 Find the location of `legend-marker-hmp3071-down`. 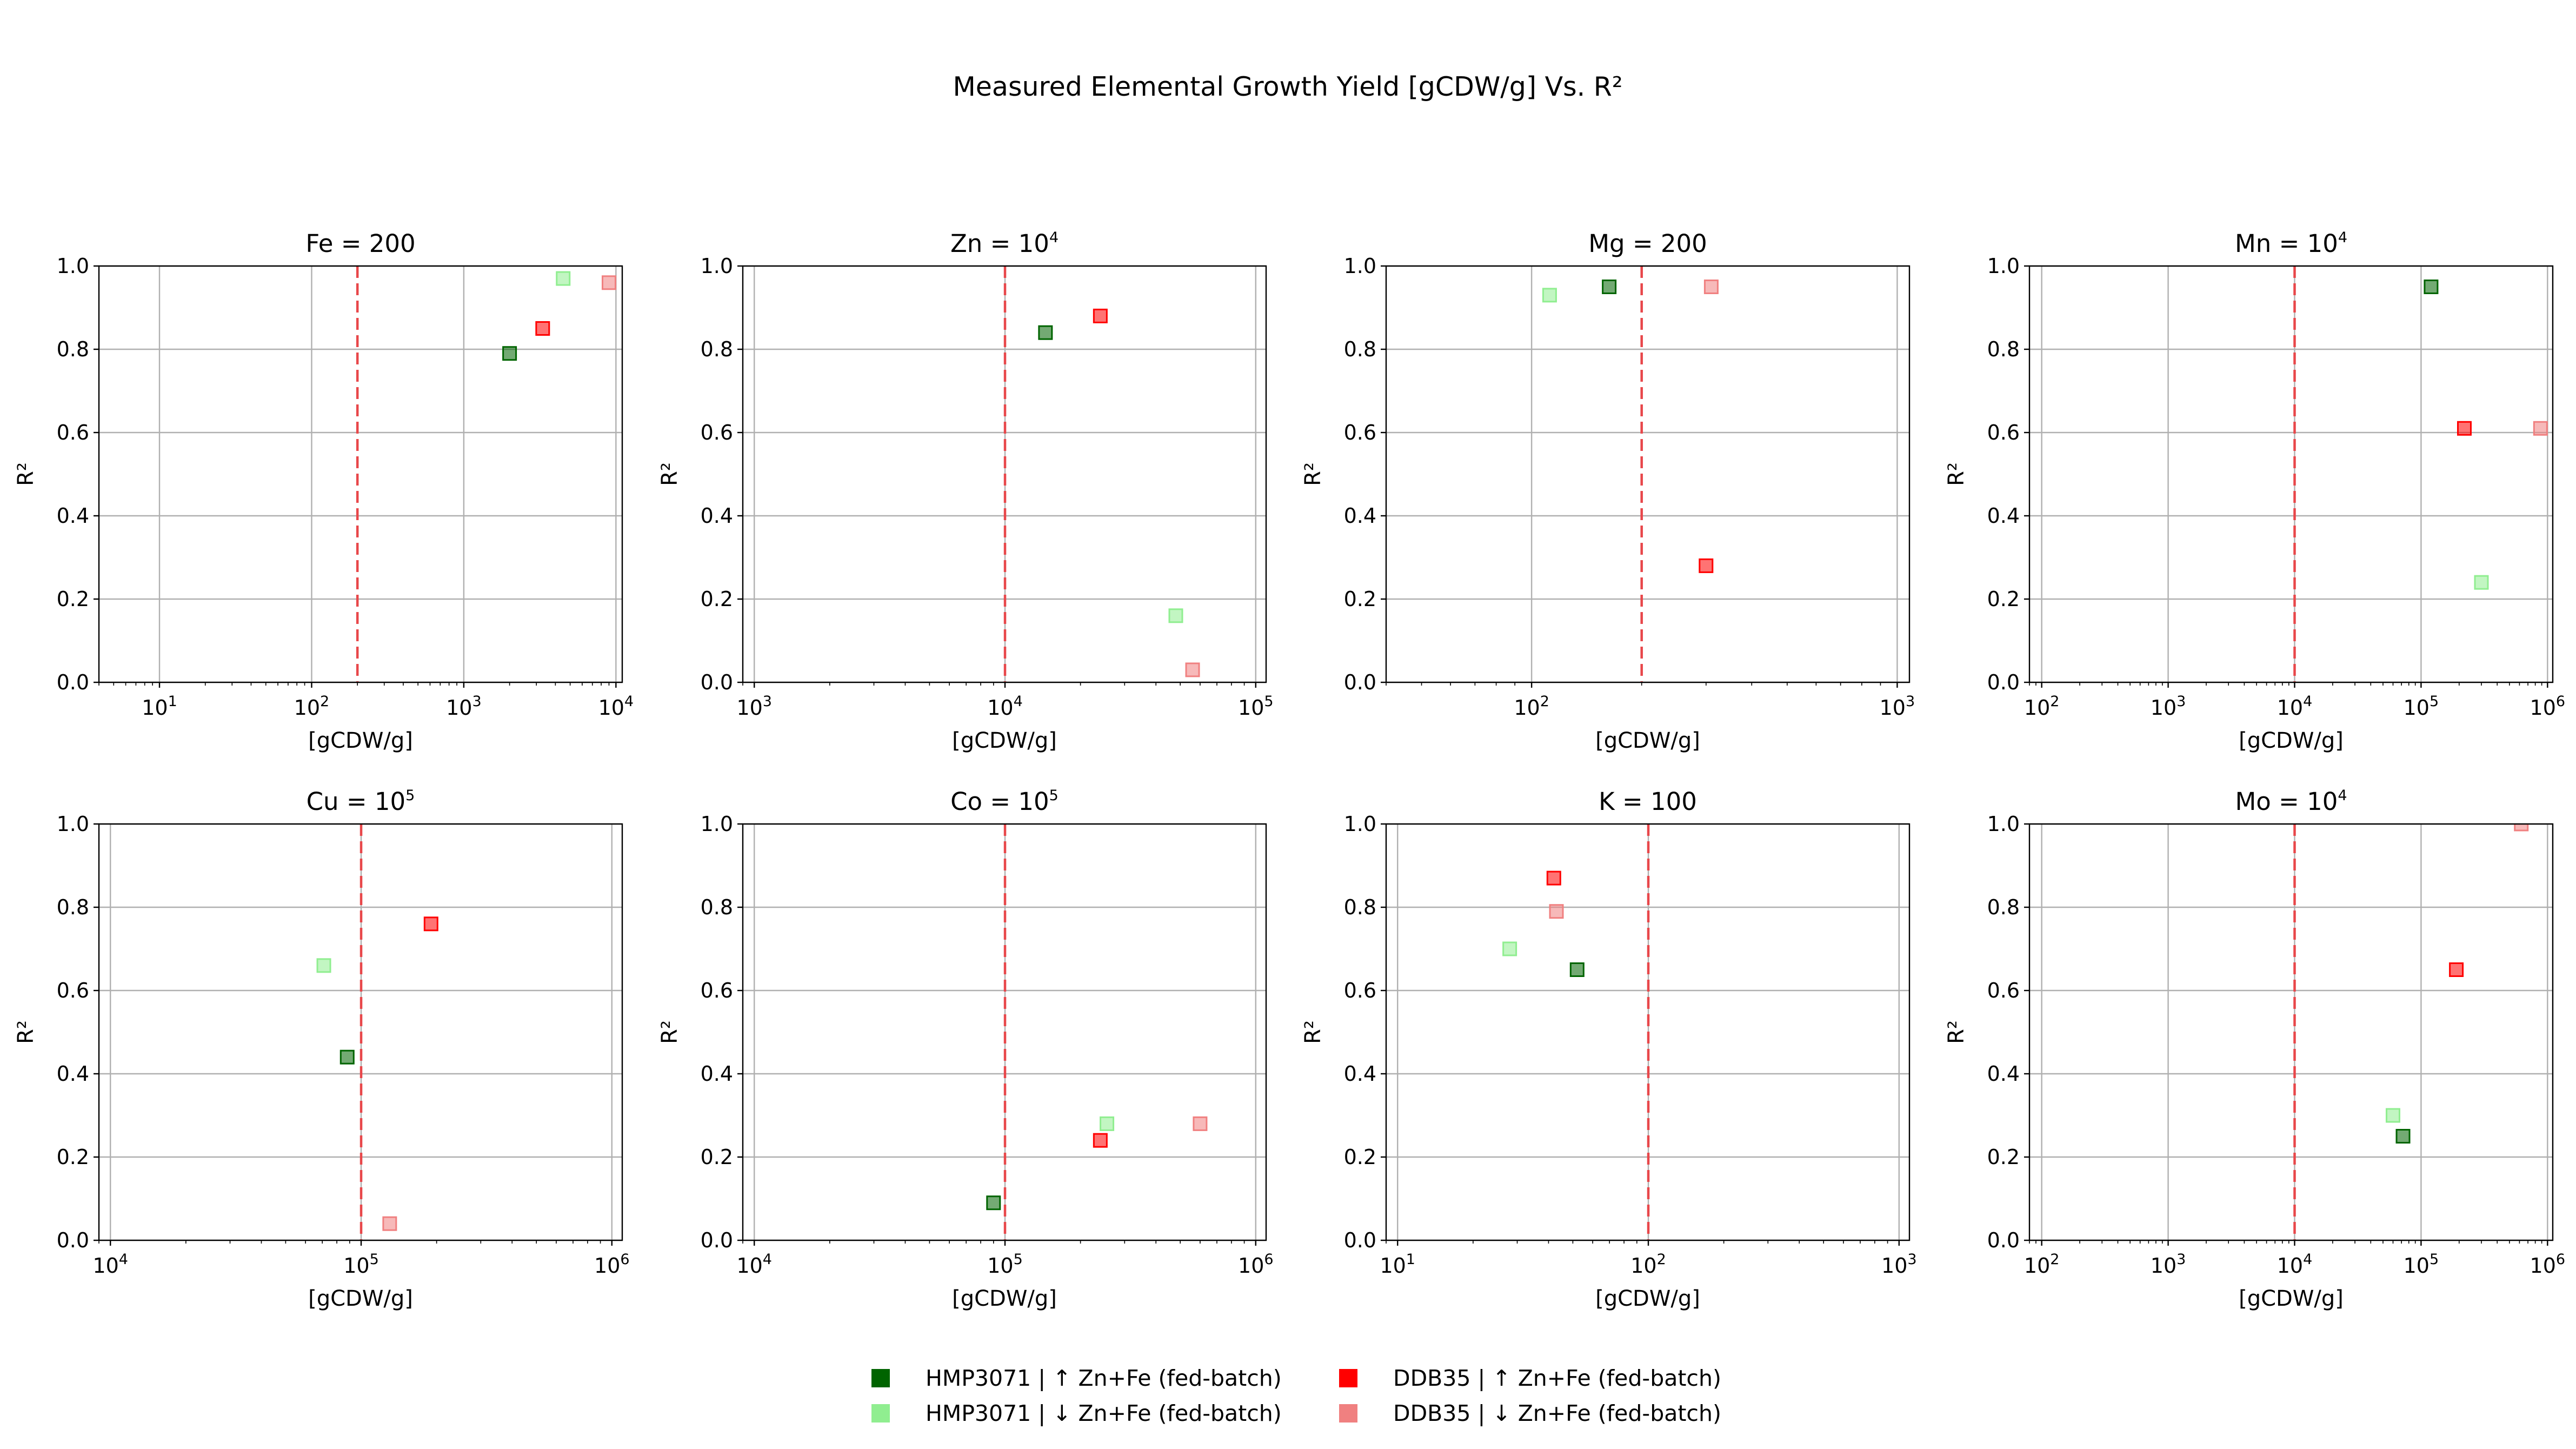

legend-marker-hmp3071-down is located at coordinates (880, 1414).